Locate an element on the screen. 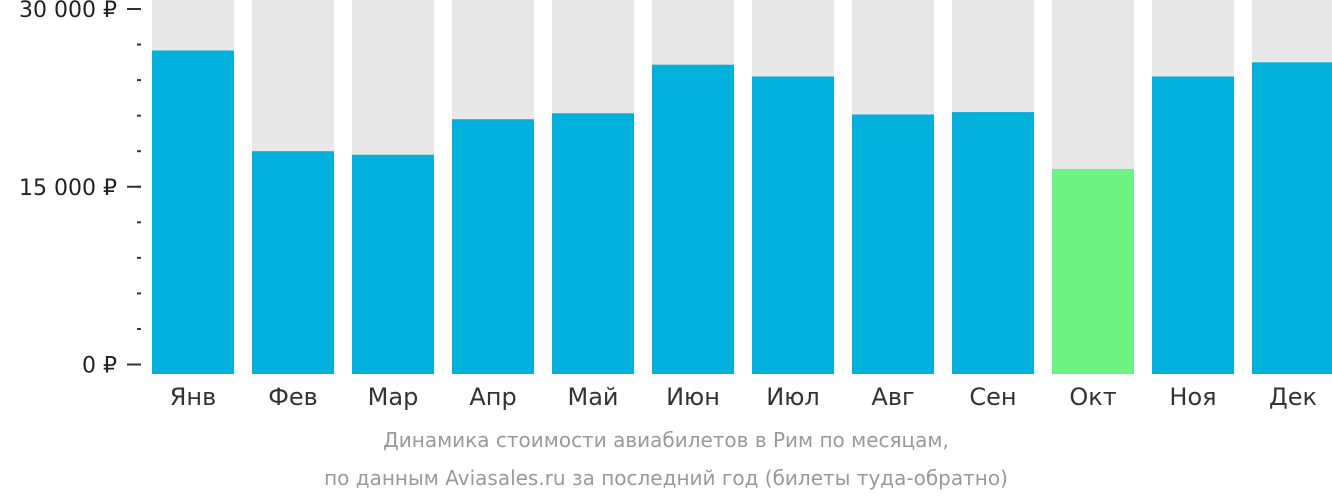 The height and width of the screenshot is (502, 1332). x-tick-label-month-10: Окт is located at coordinates (1092, 397).